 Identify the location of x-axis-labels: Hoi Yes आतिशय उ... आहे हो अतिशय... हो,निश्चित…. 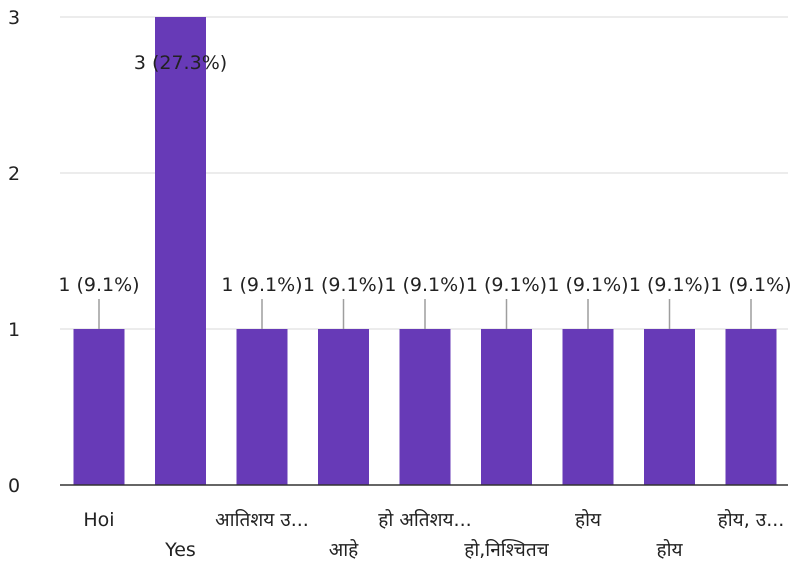
(433, 534).